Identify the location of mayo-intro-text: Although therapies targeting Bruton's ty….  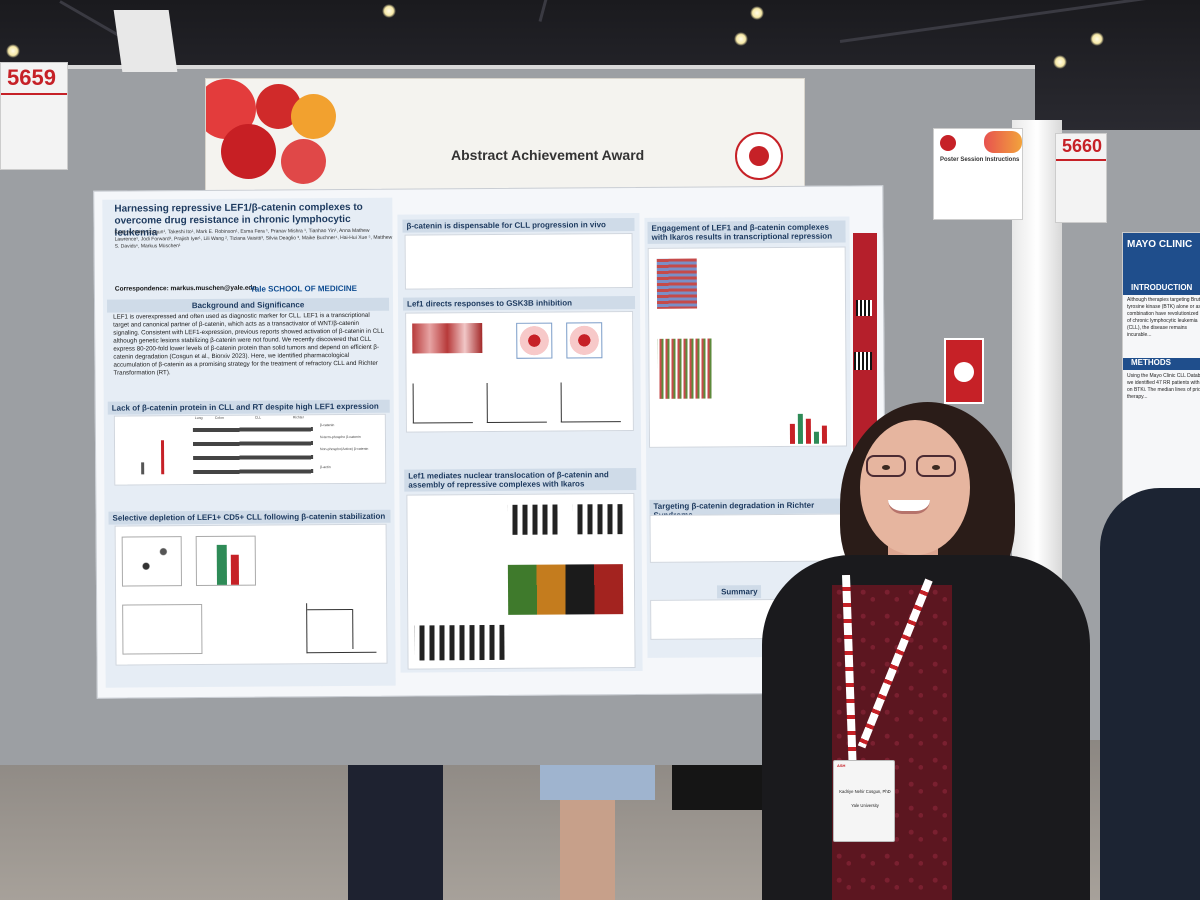
(1163, 317).